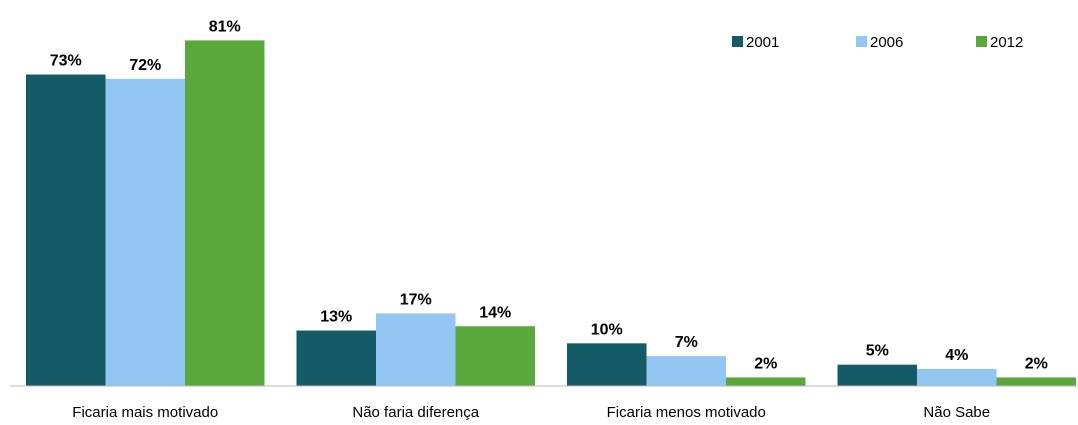  I want to click on legend-label: 2012, so click(1006, 42).